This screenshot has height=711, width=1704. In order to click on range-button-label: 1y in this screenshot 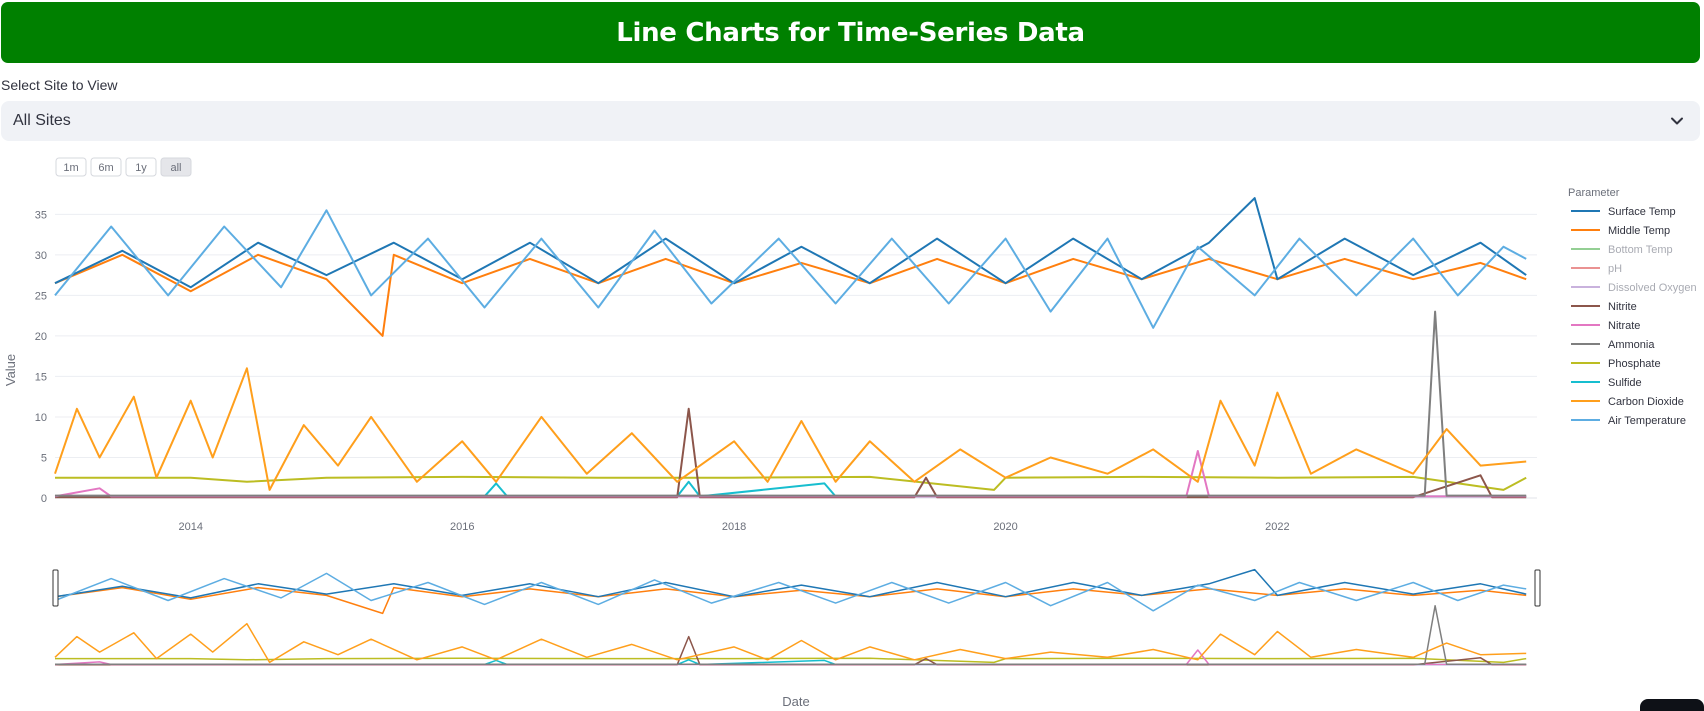, I will do `click(141, 168)`.